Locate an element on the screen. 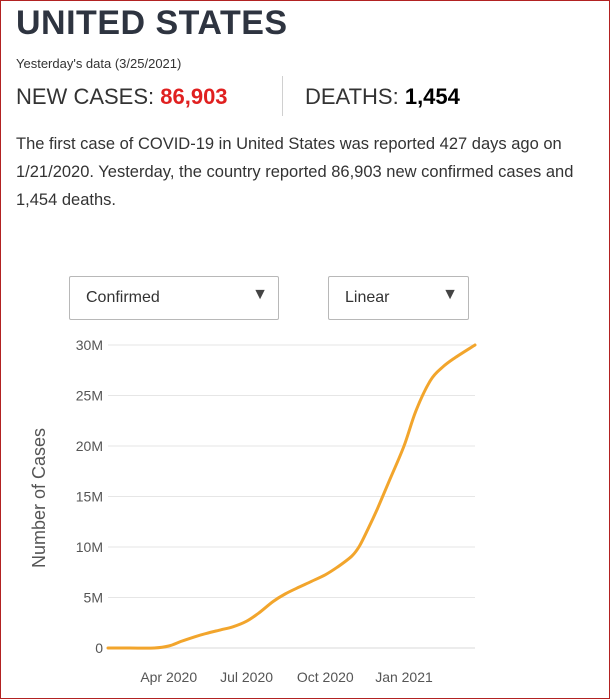 The image size is (610, 699). y-tick-label: 0 is located at coordinates (99, 648).